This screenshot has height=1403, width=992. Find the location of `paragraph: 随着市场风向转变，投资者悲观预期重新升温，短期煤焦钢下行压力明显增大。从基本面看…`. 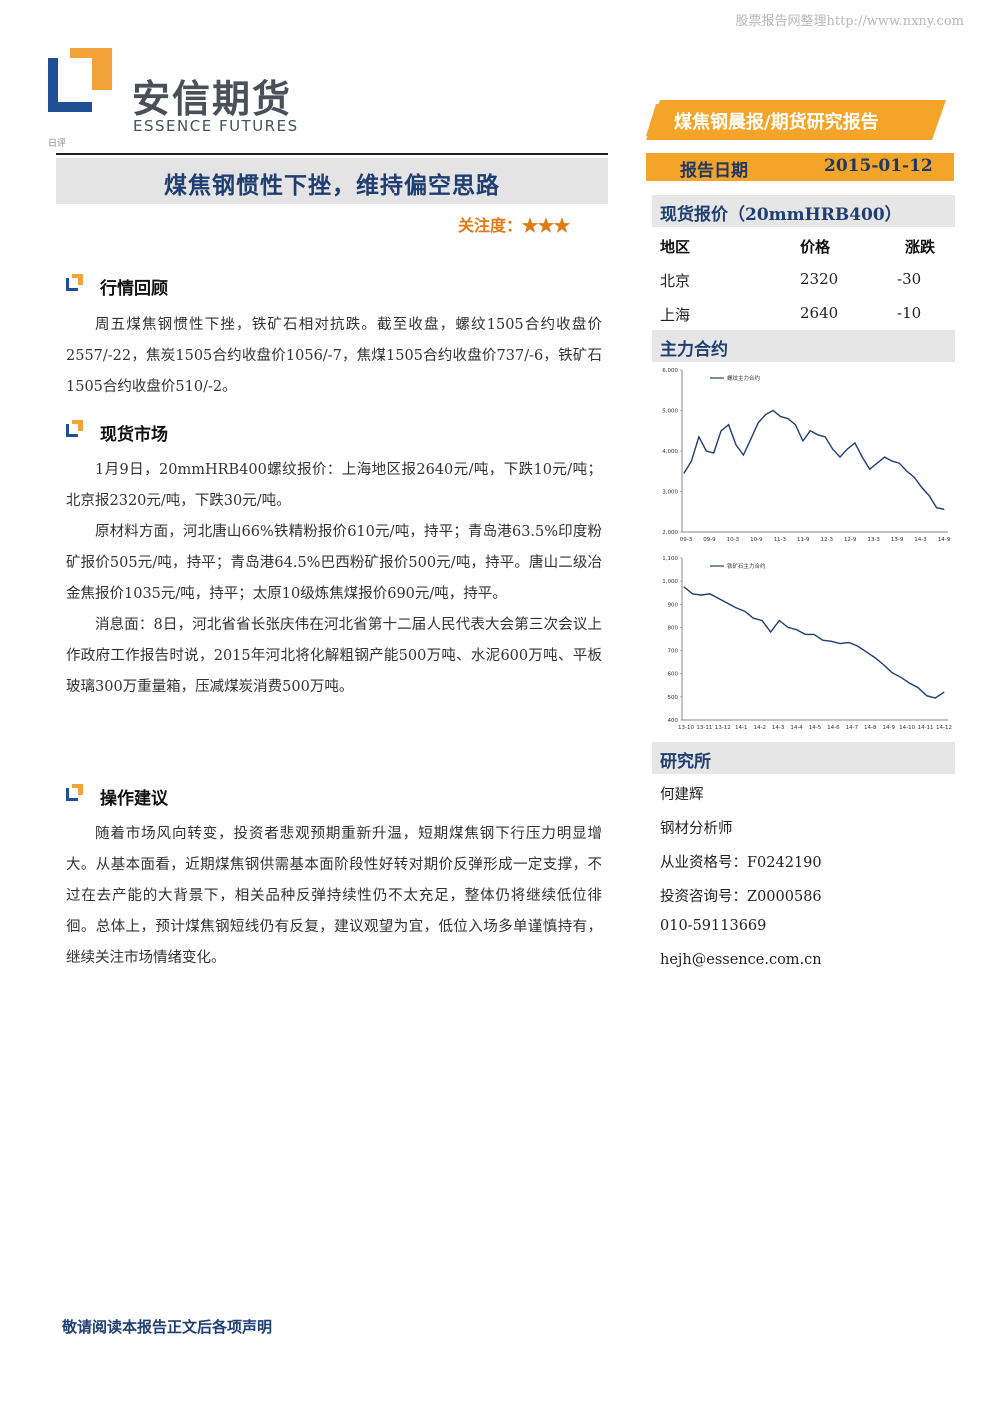

paragraph: 随着市场风向转变，投资者悲观预期重新升温，短期煤焦钢下行压力明显增大。从基本面看… is located at coordinates (334, 896).